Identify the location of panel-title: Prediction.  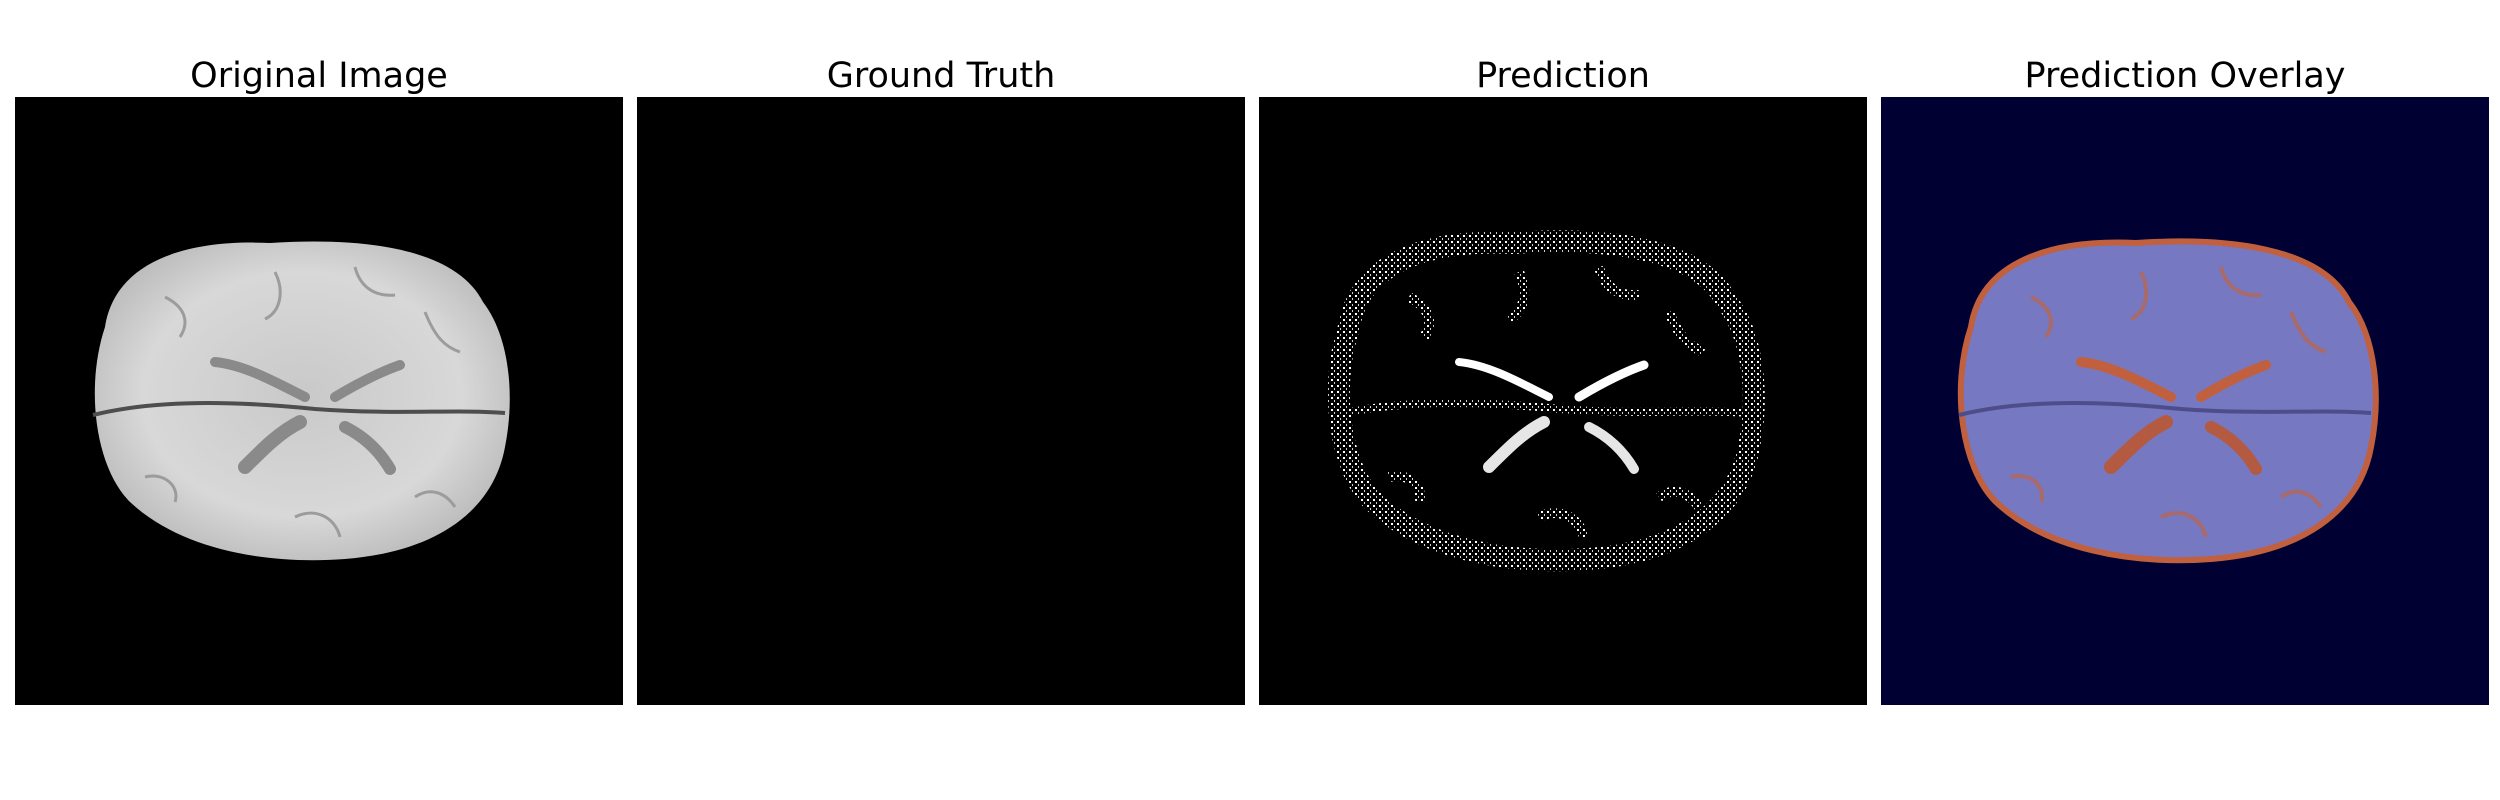
(1563, 76).